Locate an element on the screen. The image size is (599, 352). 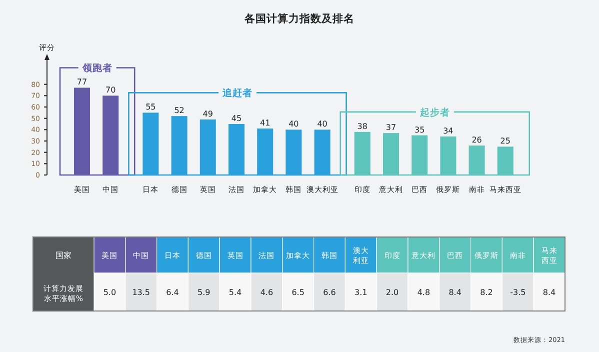
data-label: 4.8 is located at coordinates (423, 292).